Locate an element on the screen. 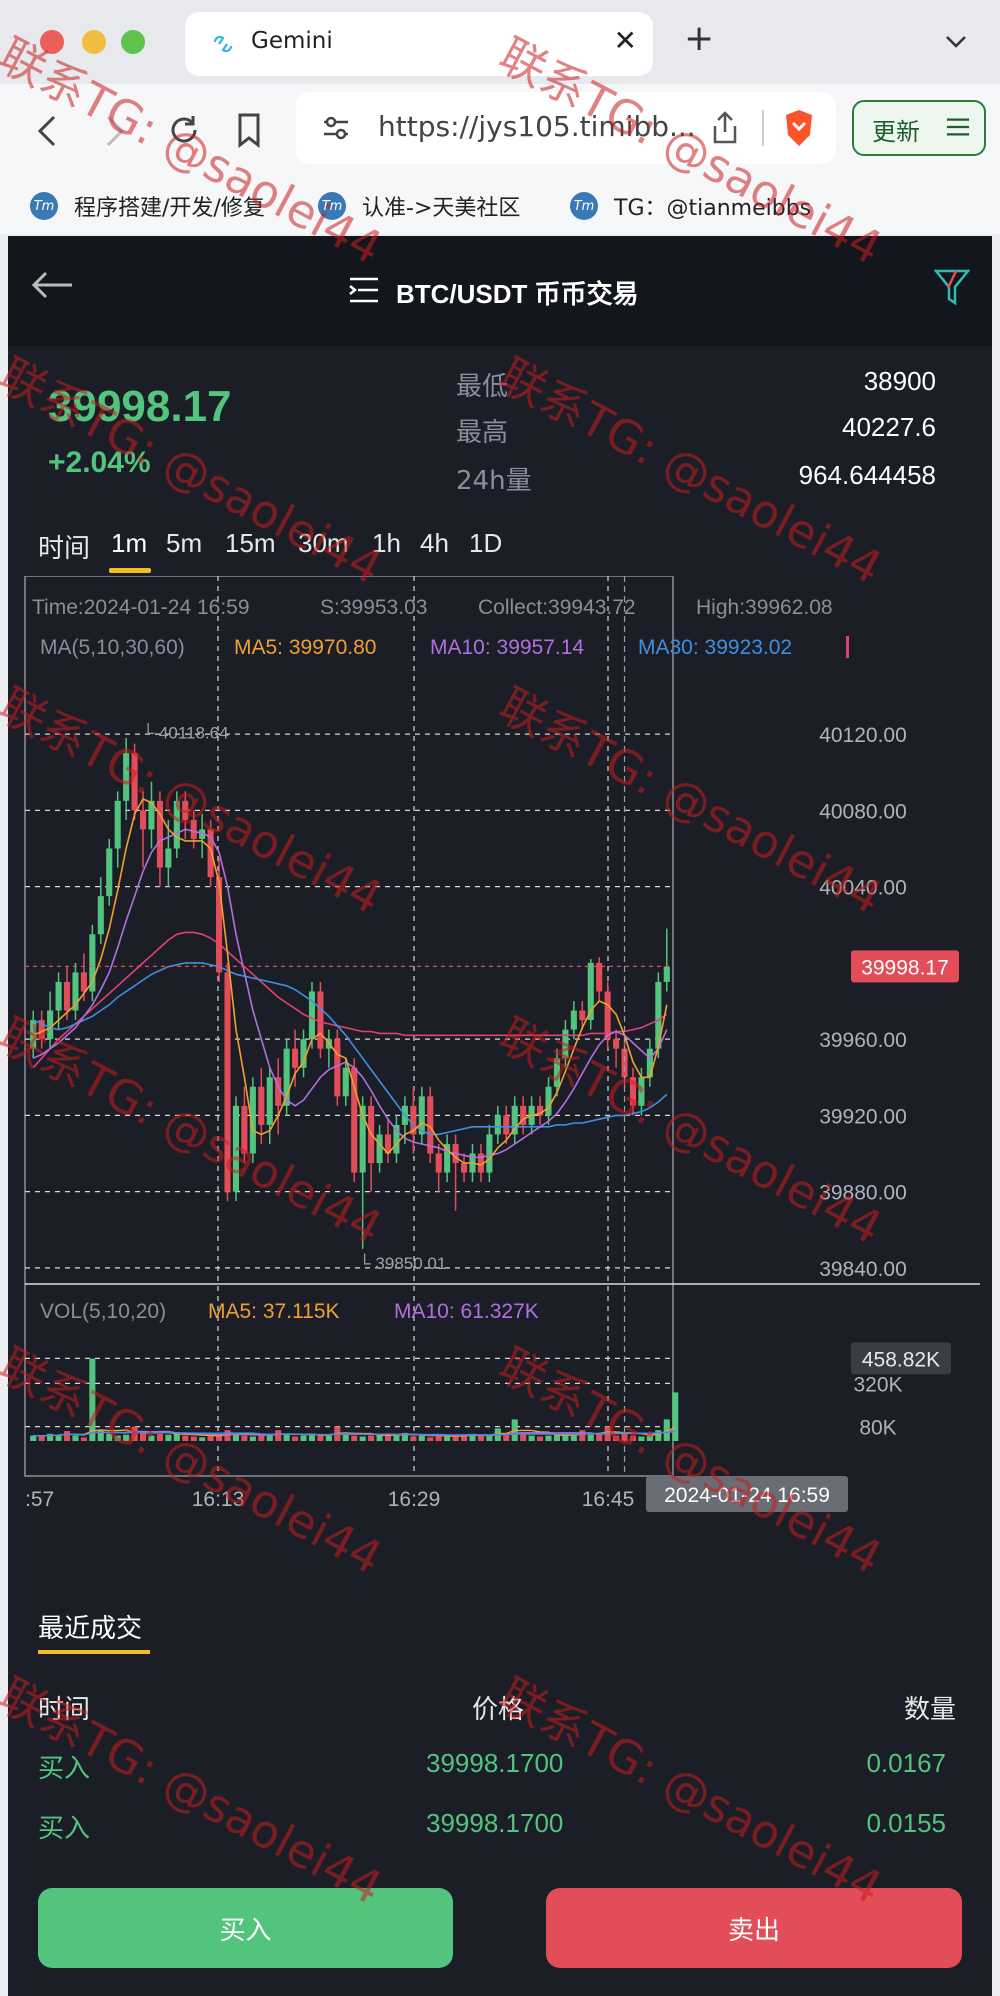 This screenshot has width=1000, height=1996. ma5-line is located at coordinates (350, 981).